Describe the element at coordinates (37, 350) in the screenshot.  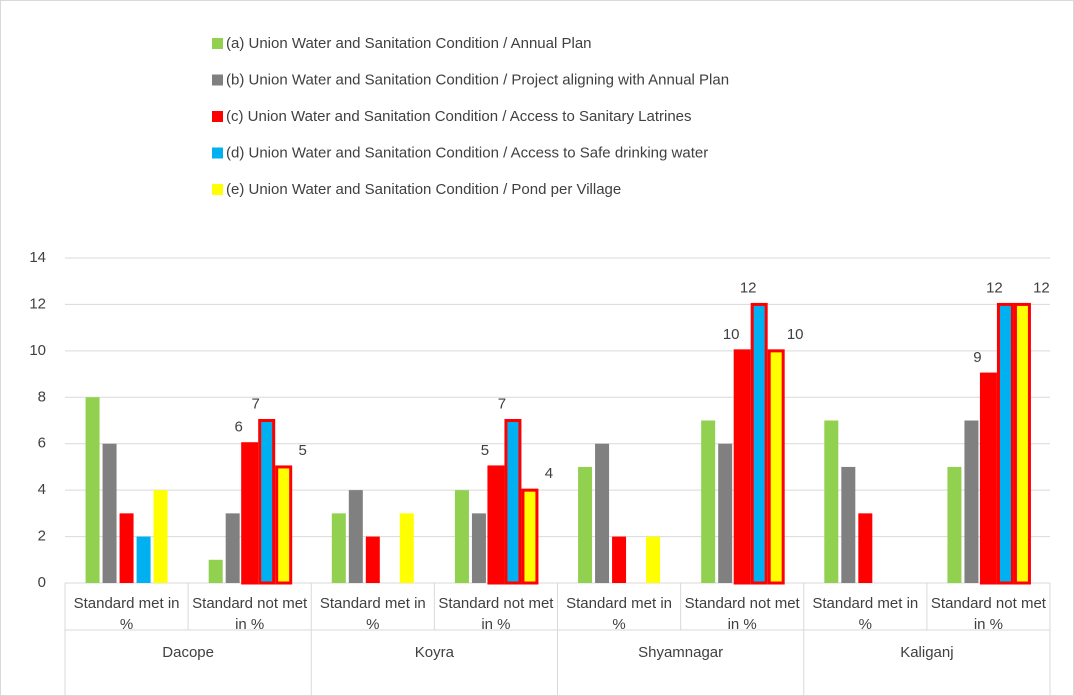
I see `y-tick-label: 10` at that location.